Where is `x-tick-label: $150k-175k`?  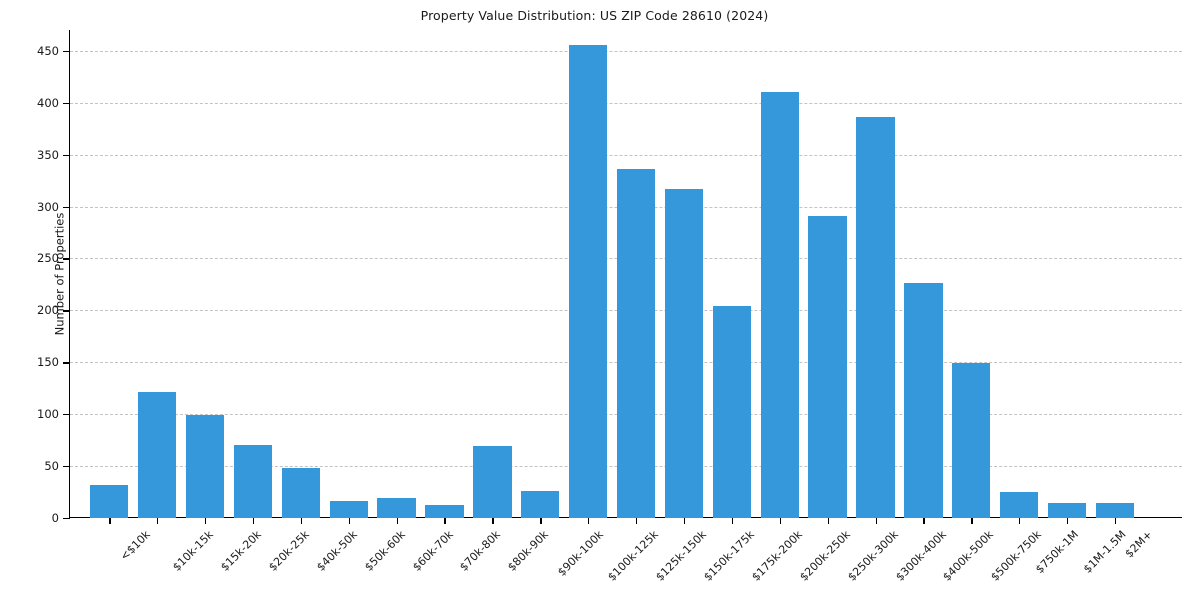 x-tick-label: $150k-175k is located at coordinates (729, 556).